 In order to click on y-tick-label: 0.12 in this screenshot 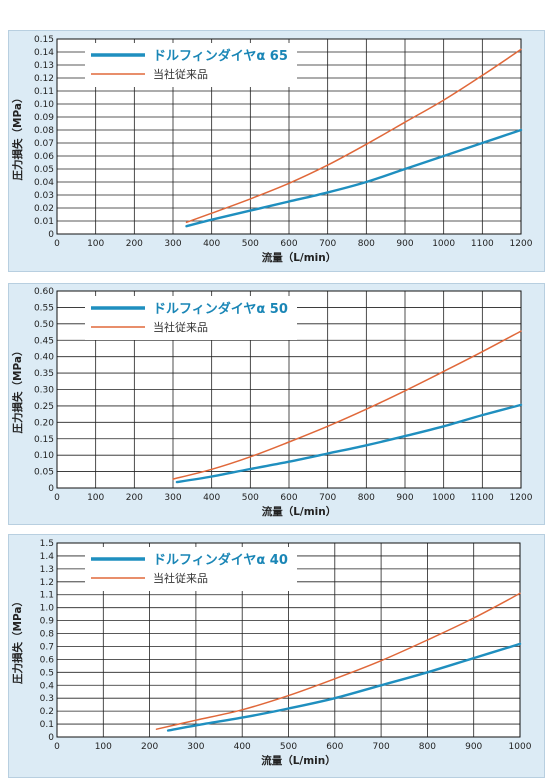, I will do `click(44, 79)`.